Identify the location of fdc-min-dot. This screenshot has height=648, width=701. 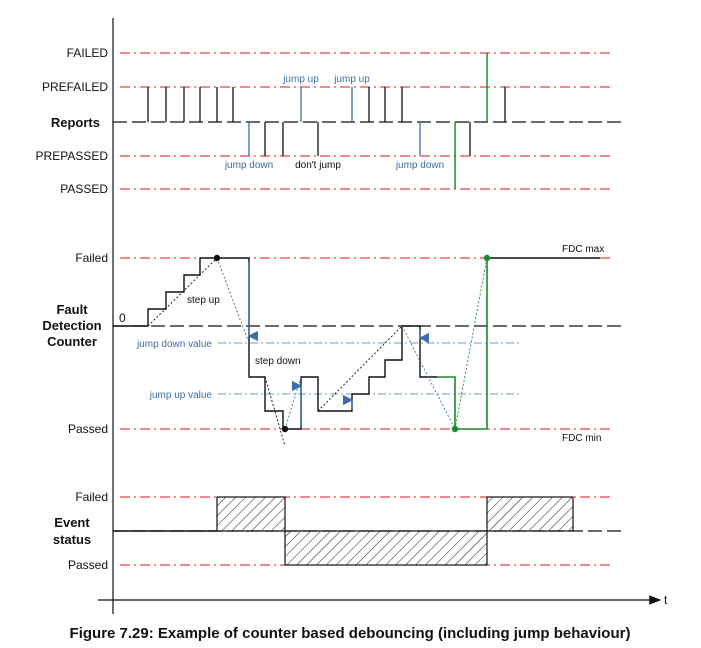
(285, 429).